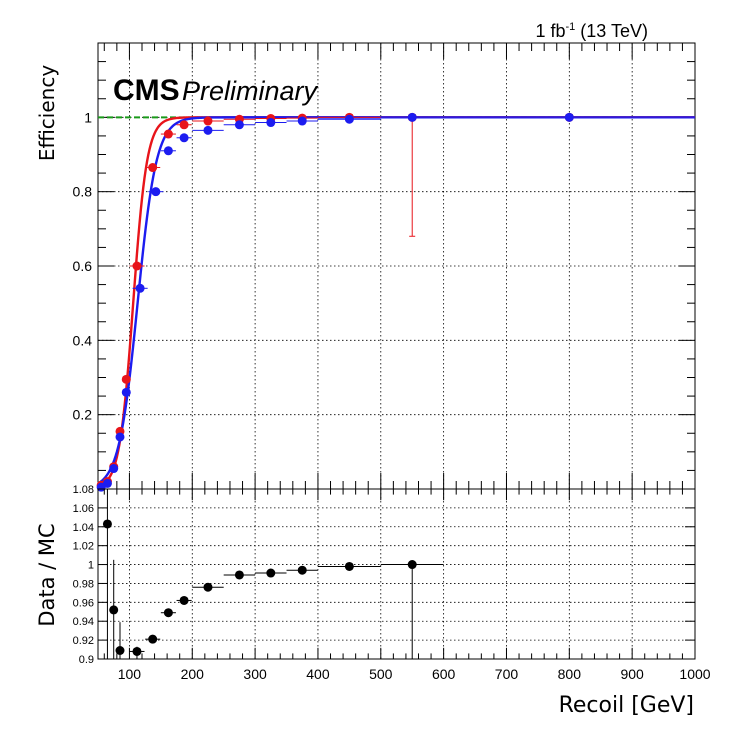  Describe the element at coordinates (83, 584) in the screenshot. I see `lower-y-tick-label: 0.98` at that location.